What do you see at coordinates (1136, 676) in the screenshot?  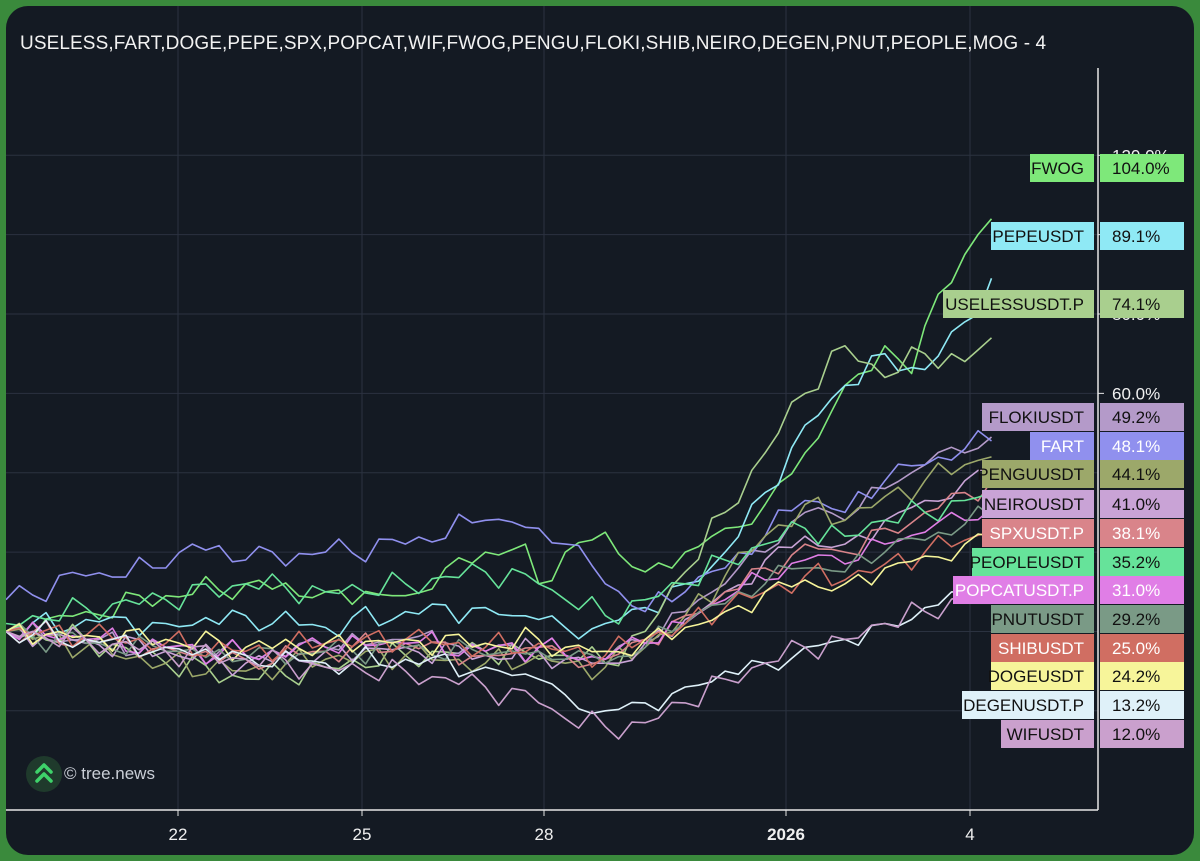 I see `series-value: 24.2%` at bounding box center [1136, 676].